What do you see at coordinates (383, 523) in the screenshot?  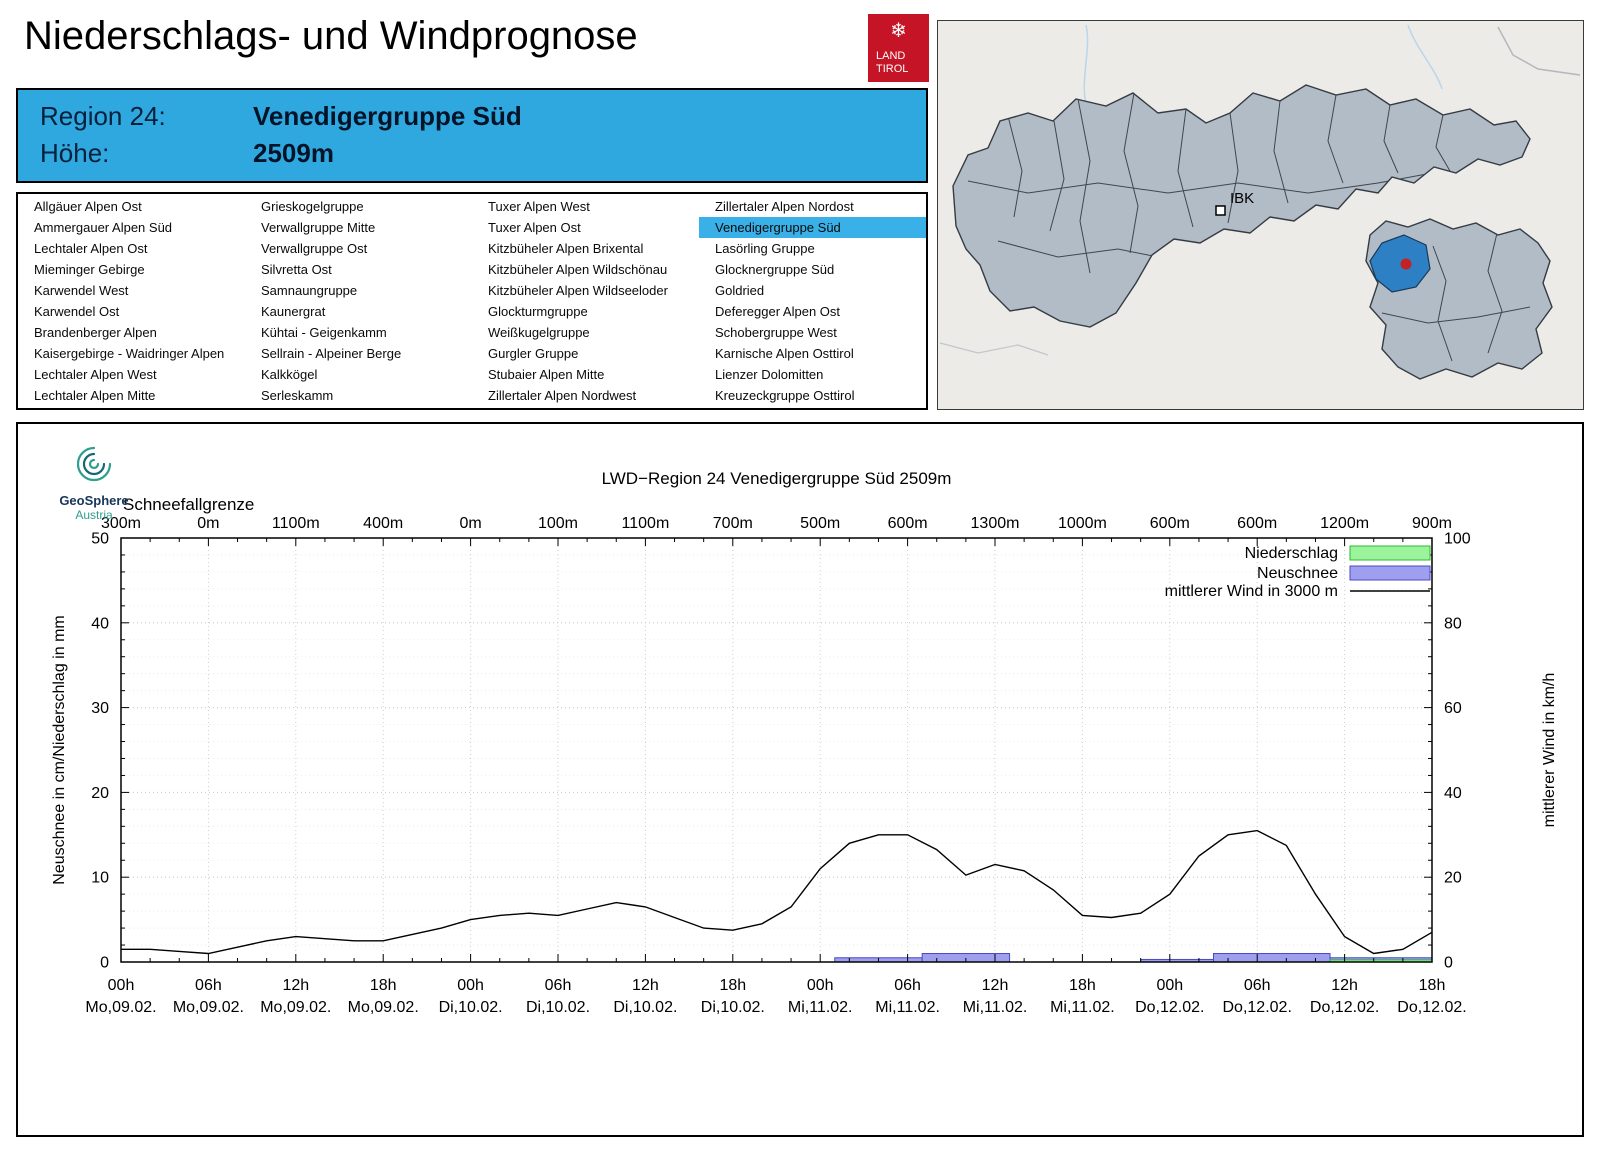 I see `schneefallgrenze-value: 400m` at bounding box center [383, 523].